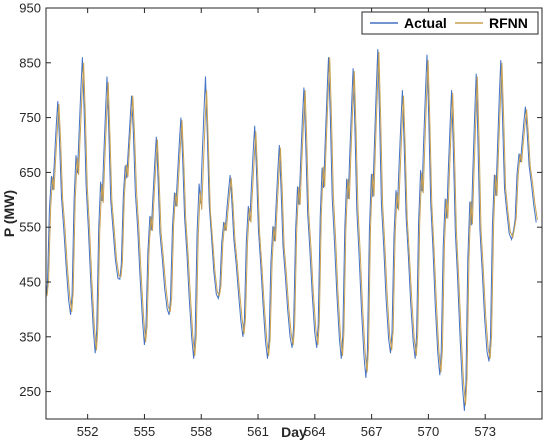 Image resolution: width=550 pixels, height=444 pixels. I want to click on y-tick-label: 250, so click(30, 391).